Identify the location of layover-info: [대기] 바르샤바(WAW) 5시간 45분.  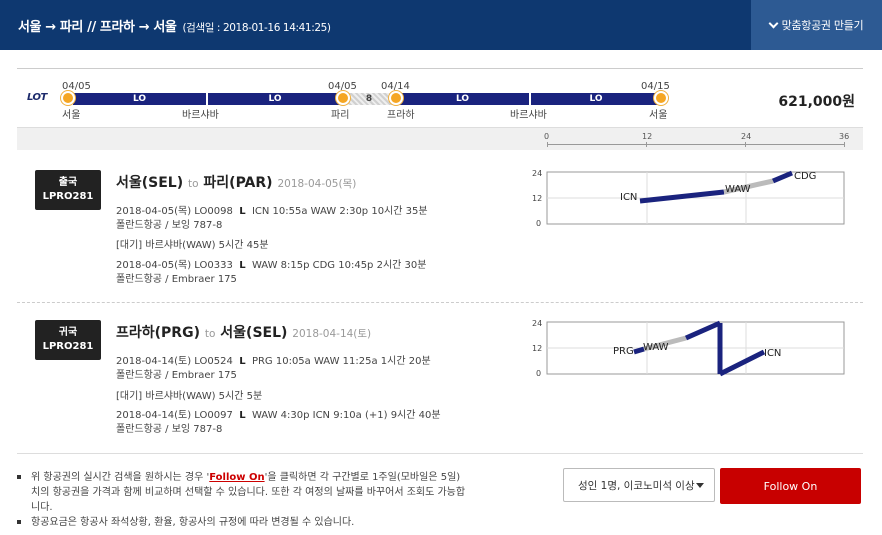
(192, 245).